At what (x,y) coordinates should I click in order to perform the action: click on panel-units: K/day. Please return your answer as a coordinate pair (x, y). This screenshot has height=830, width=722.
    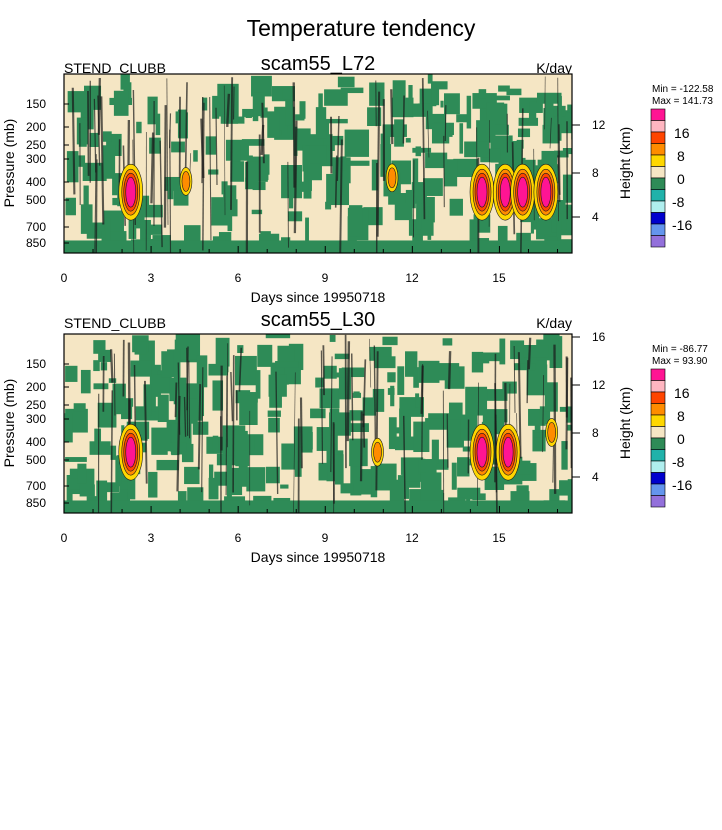
    Looking at the image, I should click on (554, 68).